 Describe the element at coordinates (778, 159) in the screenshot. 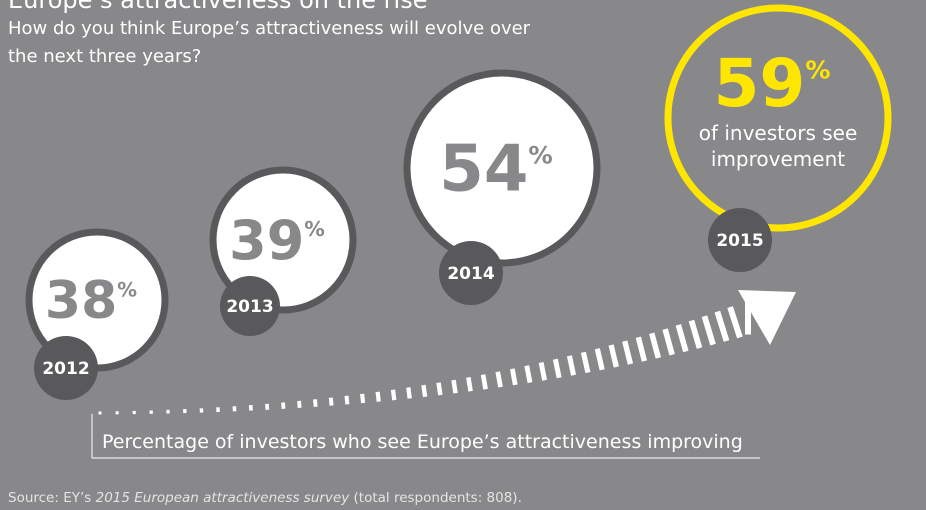

I see `value-label: improvement` at that location.